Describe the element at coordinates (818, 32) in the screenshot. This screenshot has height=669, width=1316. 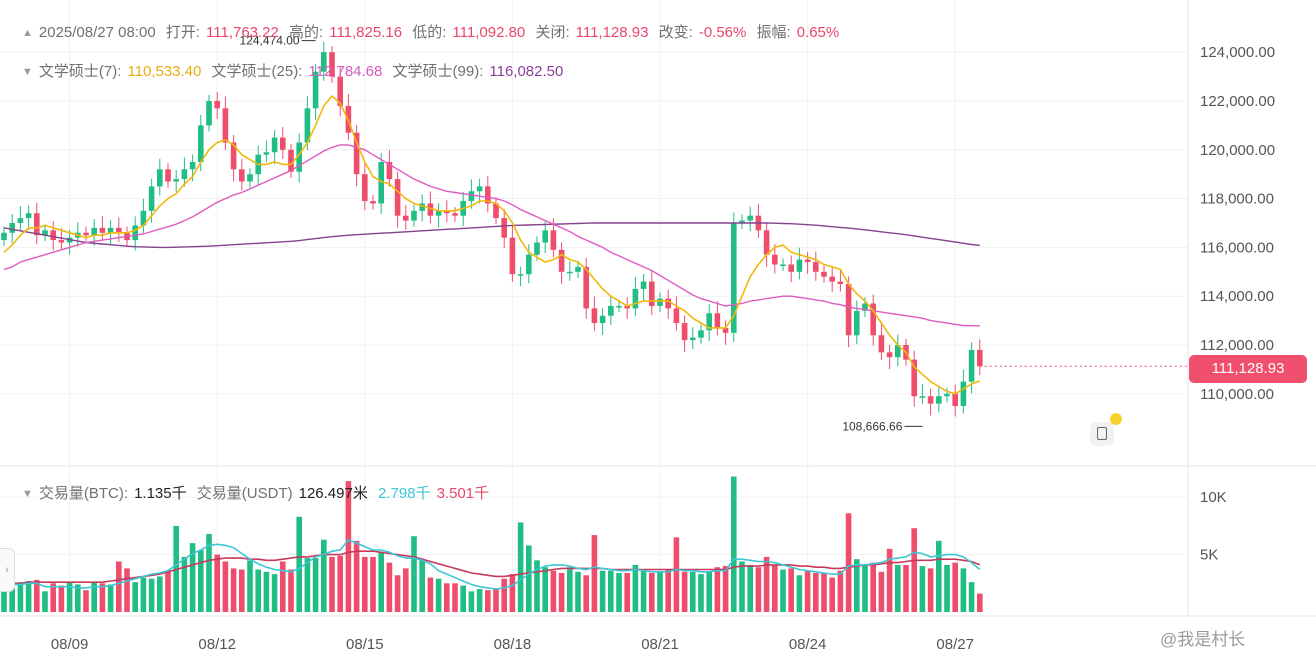
I see `amplitude-value: 0.65%` at that location.